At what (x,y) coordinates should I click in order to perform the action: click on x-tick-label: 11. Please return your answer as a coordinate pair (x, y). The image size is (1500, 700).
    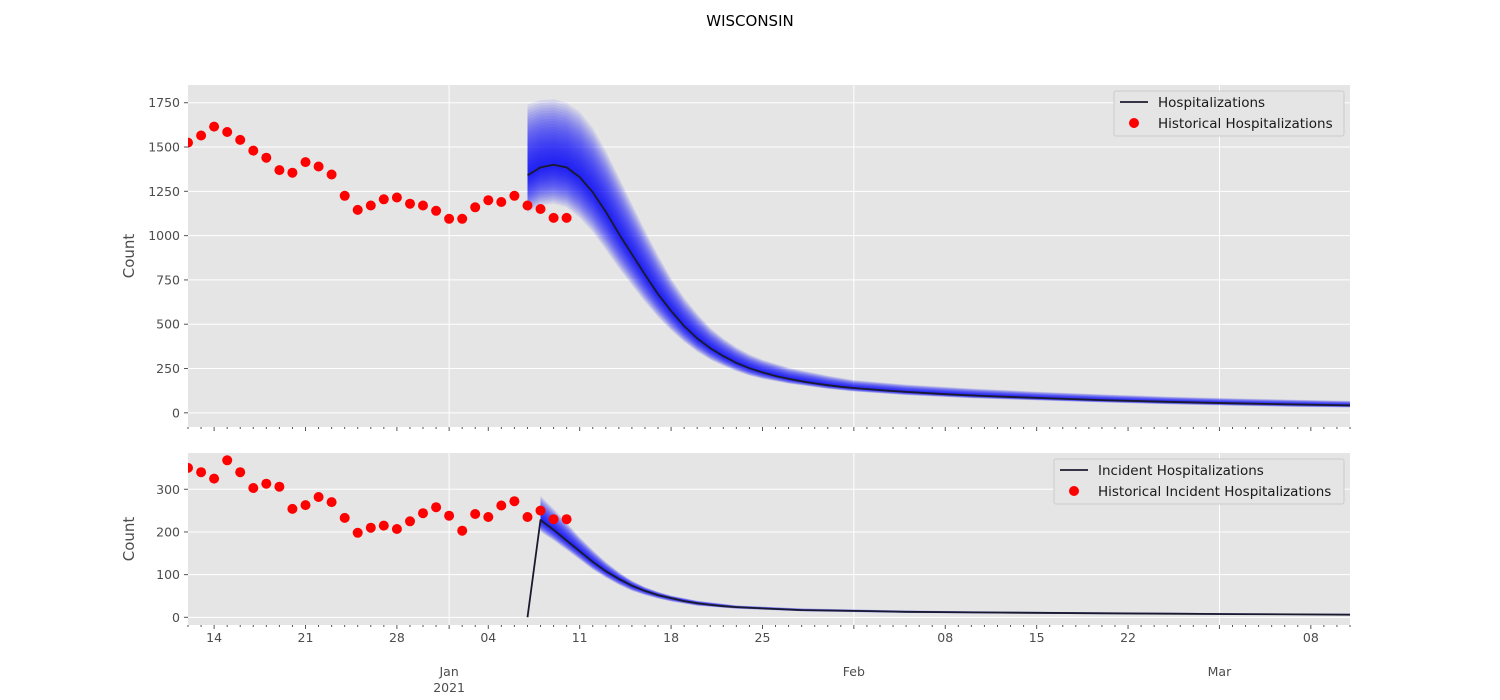
    Looking at the image, I should click on (580, 637).